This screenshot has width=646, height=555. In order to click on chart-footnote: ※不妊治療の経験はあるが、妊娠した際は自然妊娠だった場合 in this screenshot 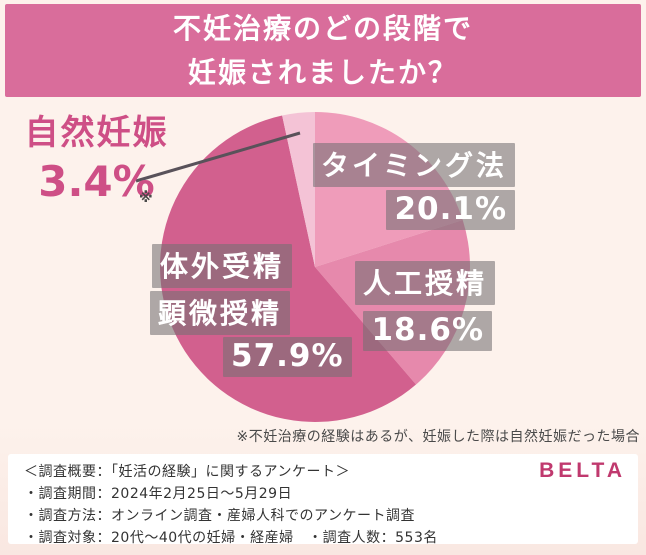, I will do `click(438, 437)`.